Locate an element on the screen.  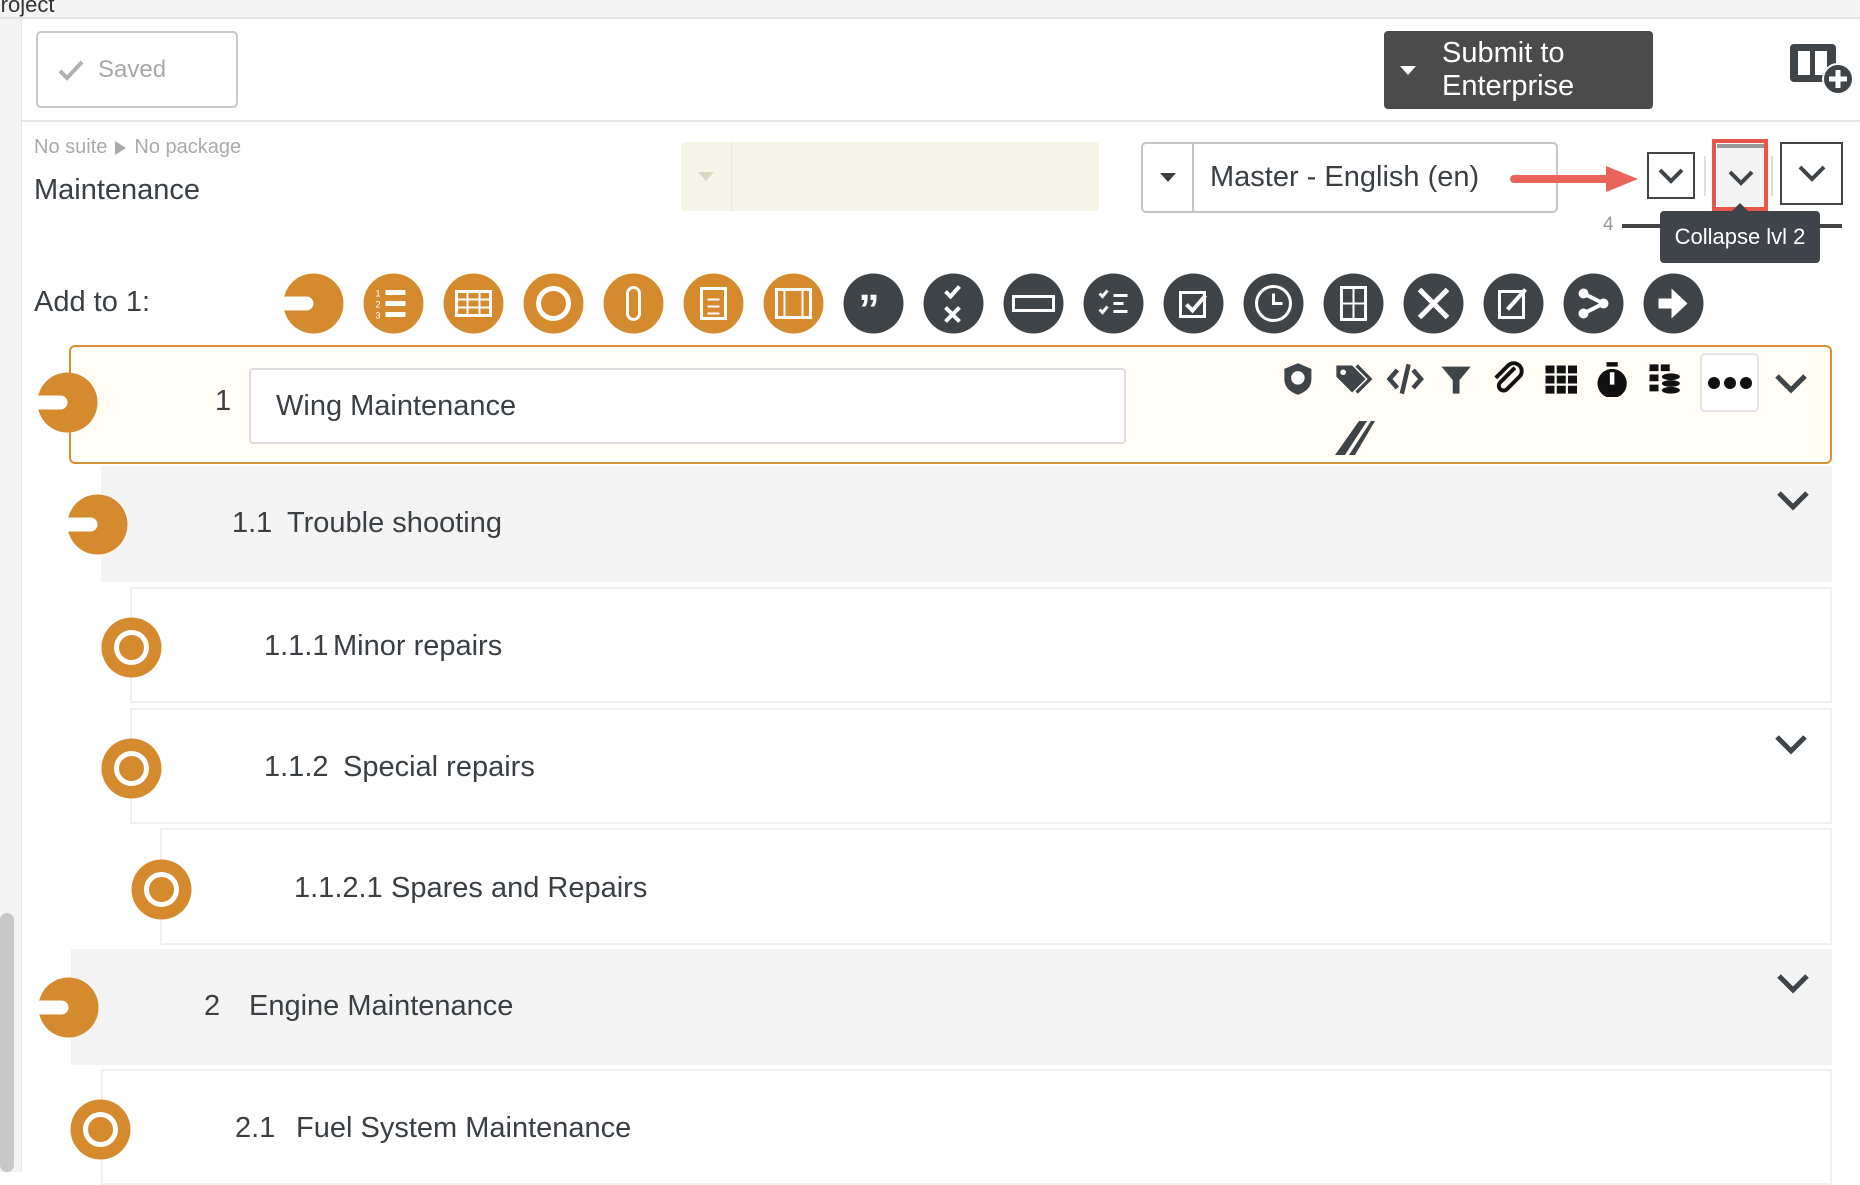
signoff-icon is located at coordinates (1513, 303).